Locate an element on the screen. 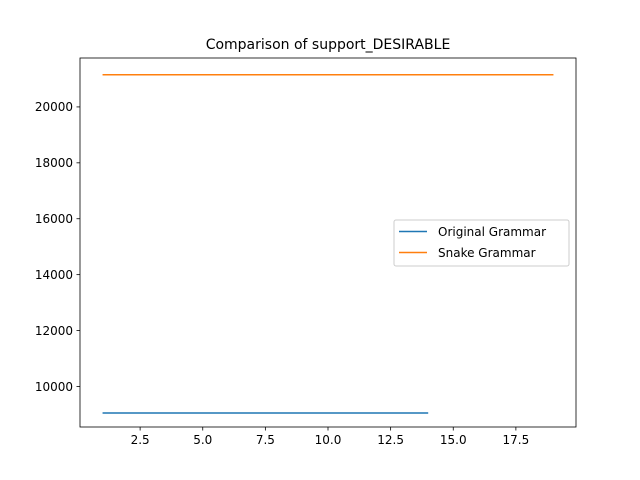 This screenshot has width=640, height=480. legend: Original Grammar Snake Grammar is located at coordinates (481, 243).